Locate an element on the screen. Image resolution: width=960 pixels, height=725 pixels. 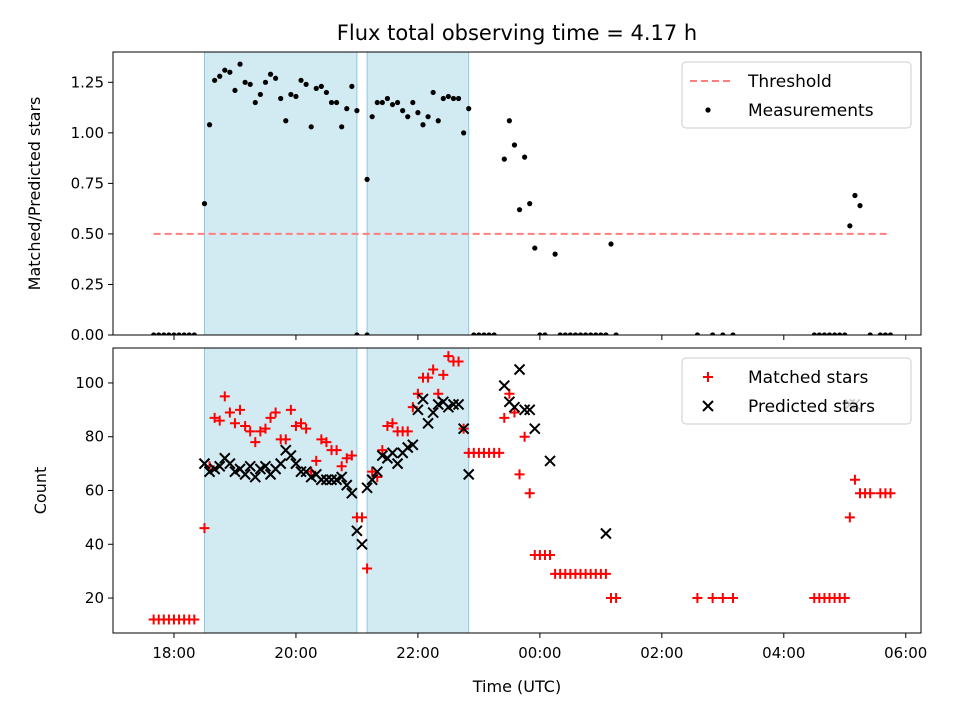
legend-label: Predicted stars is located at coordinates (811, 407).